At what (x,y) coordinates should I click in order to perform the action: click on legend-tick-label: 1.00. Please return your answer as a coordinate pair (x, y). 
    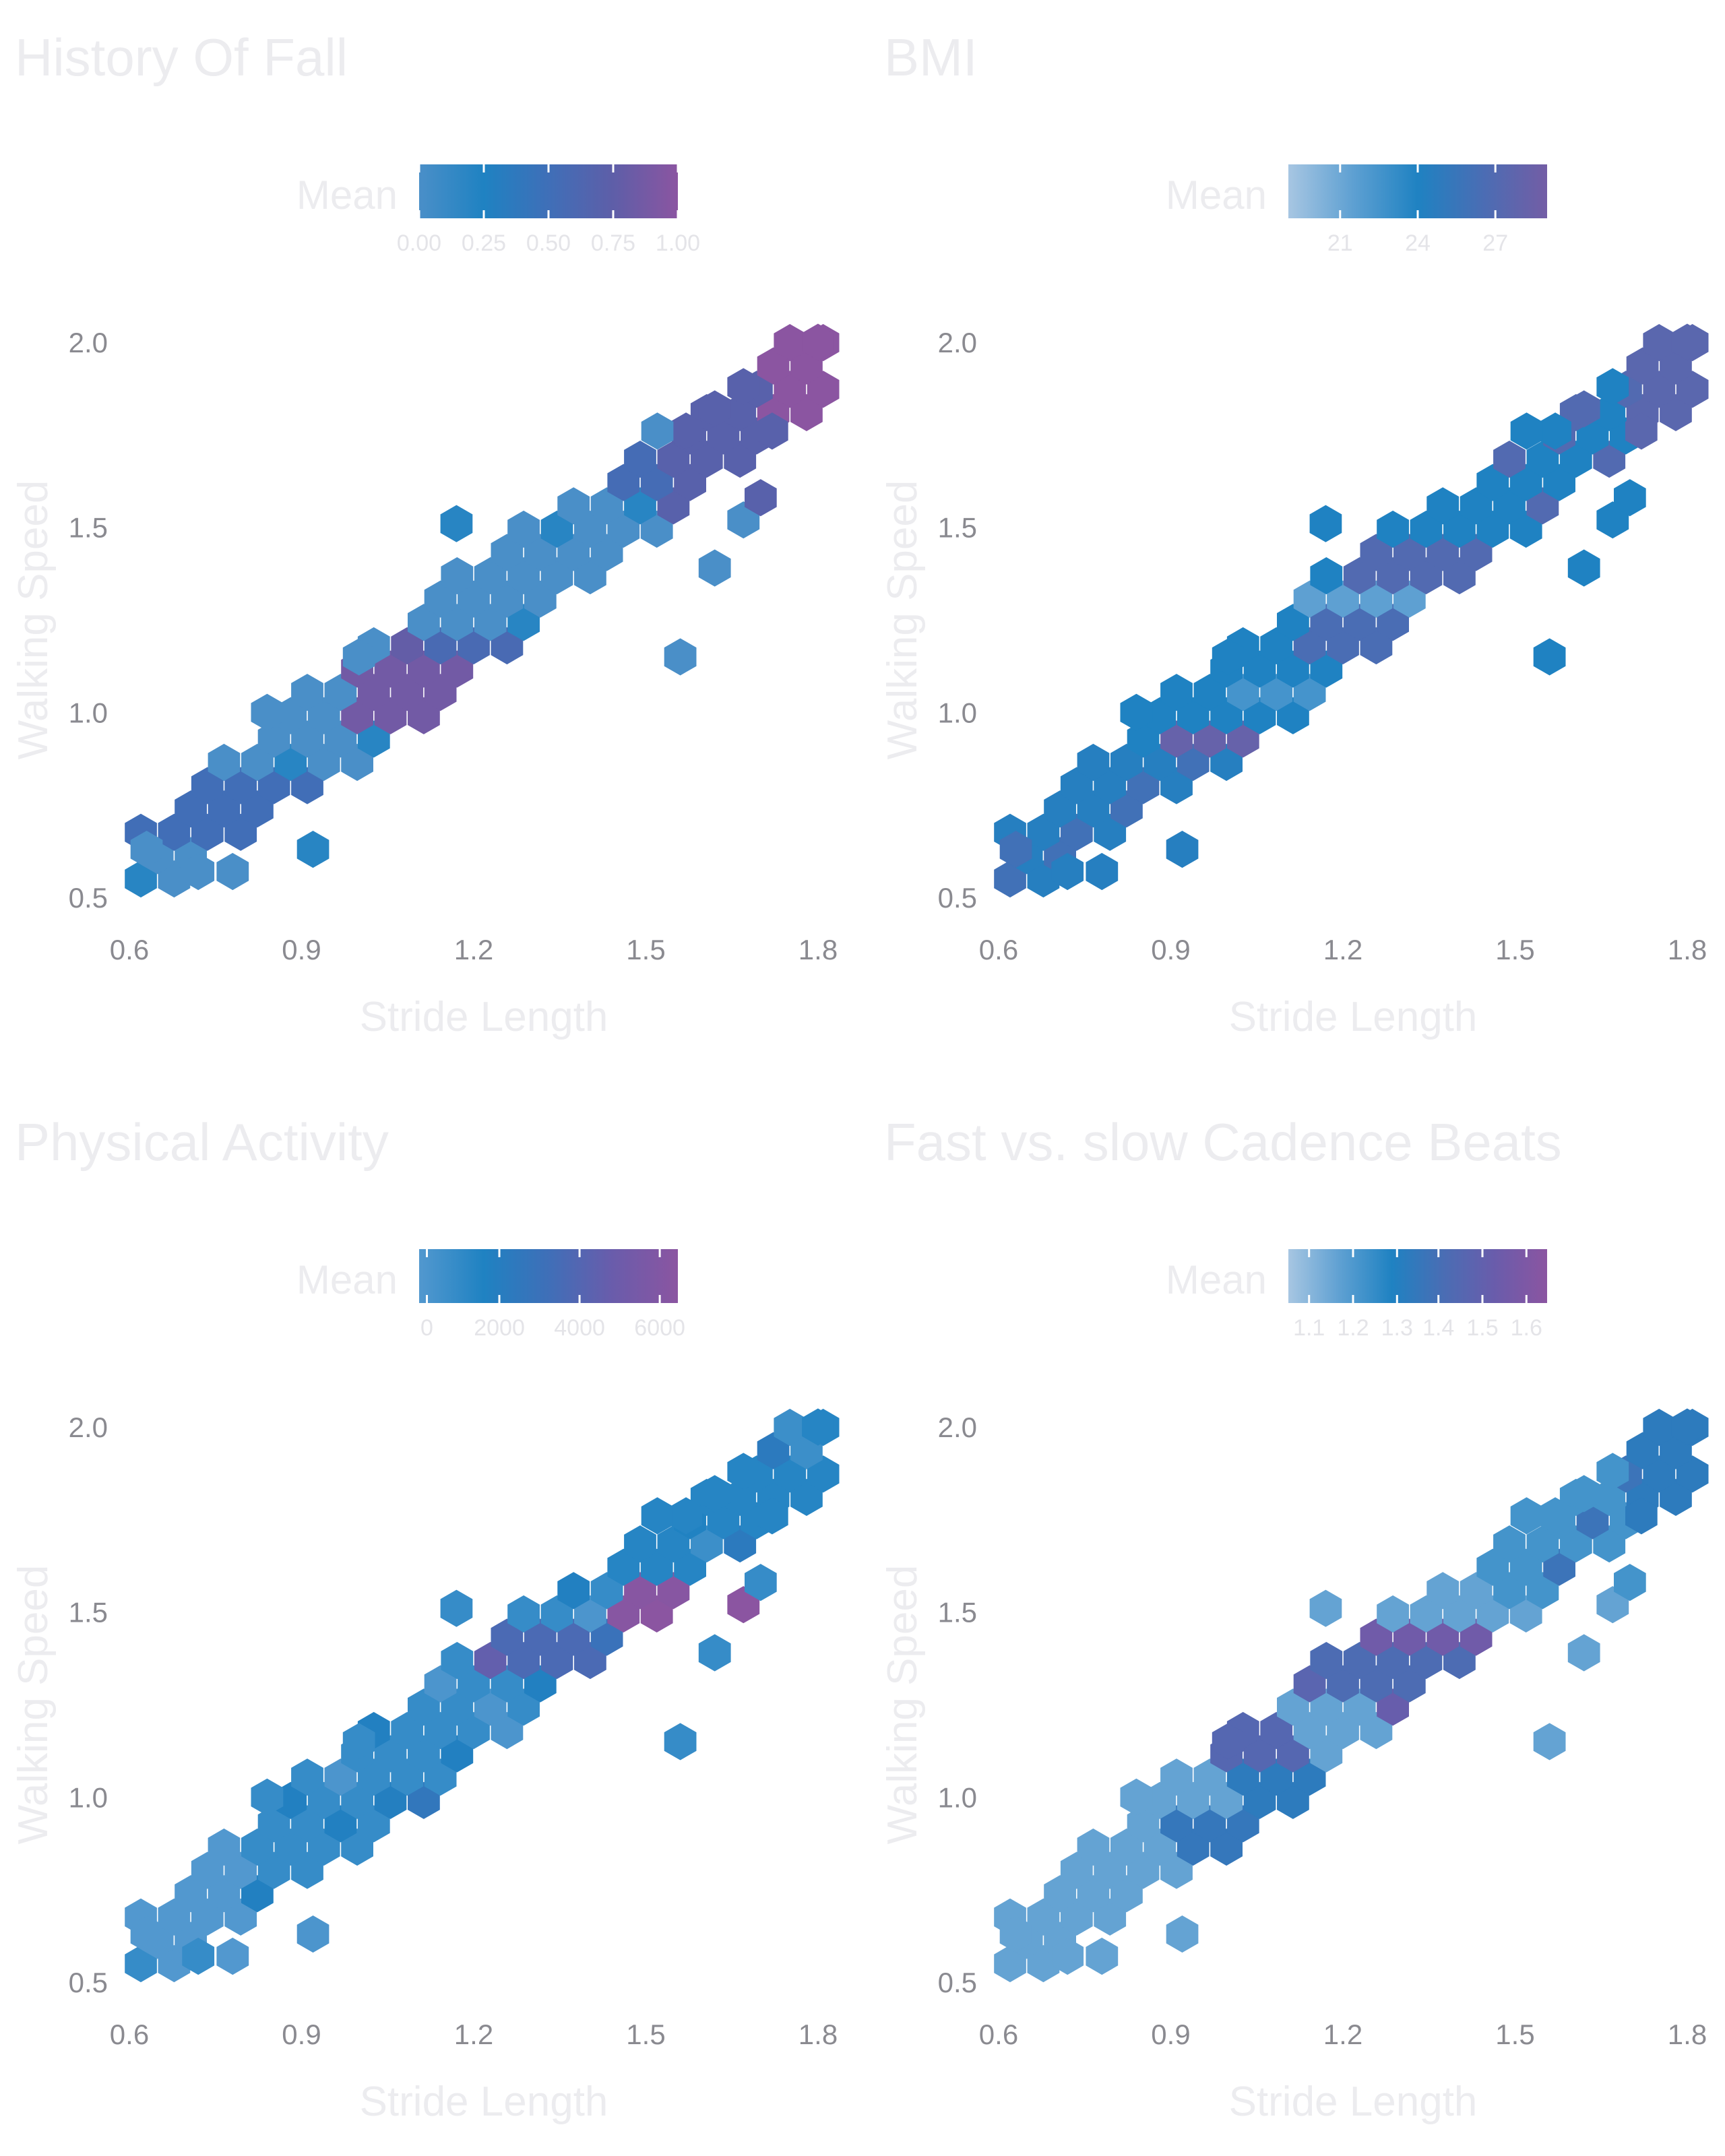
    Looking at the image, I should click on (678, 243).